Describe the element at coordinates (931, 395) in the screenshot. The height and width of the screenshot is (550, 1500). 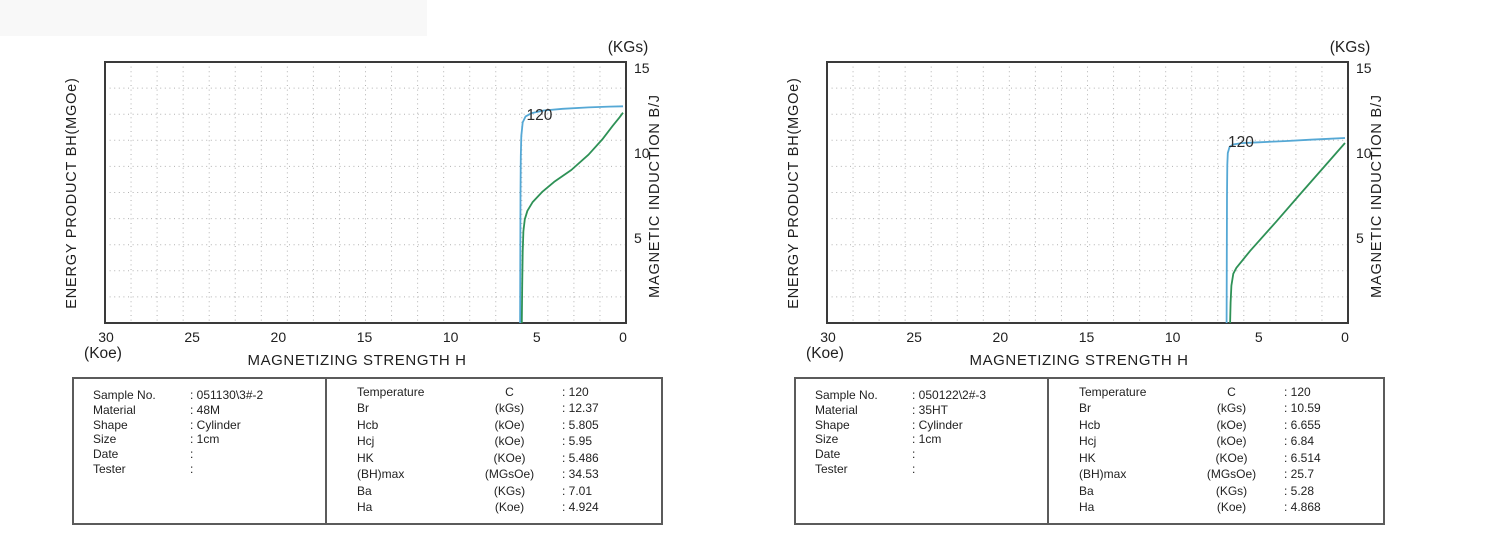
I see `table-row: Sample No.: 050122\2#-3` at that location.